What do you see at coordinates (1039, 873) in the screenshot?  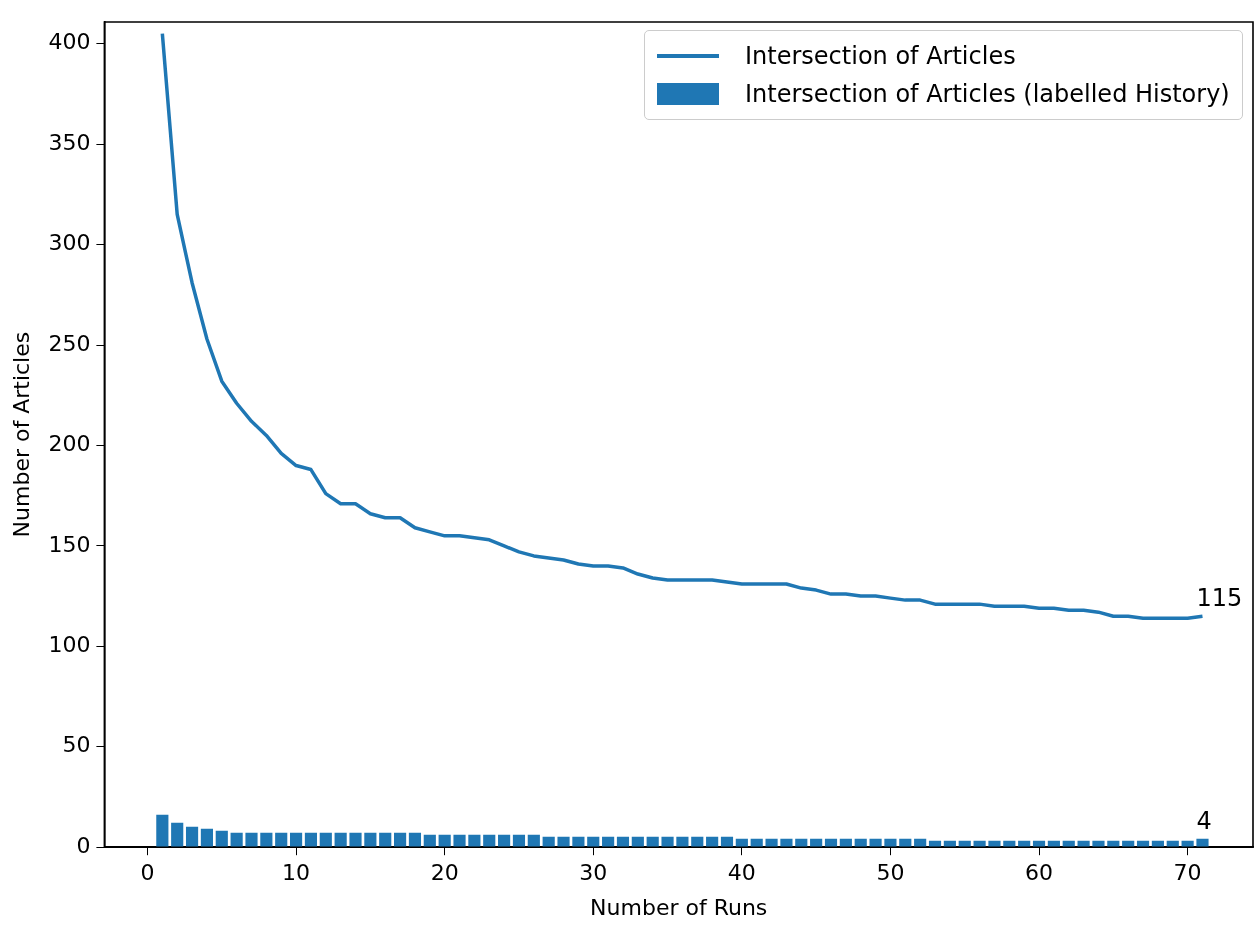 I see `x-tick-label: 60` at bounding box center [1039, 873].